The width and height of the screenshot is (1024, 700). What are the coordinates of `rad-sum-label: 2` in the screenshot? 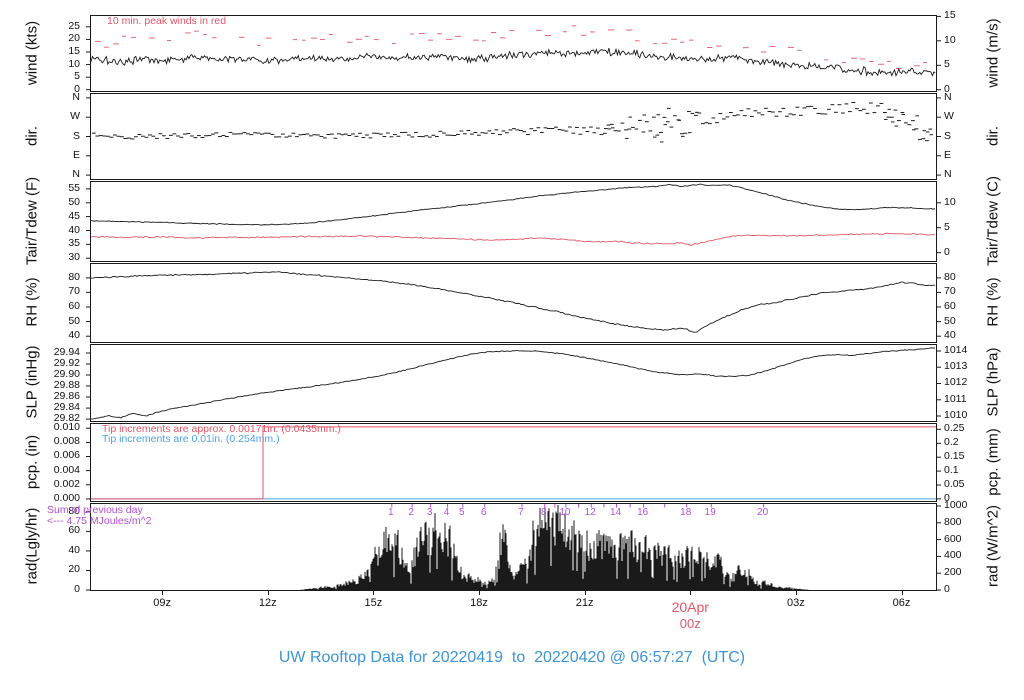 It's located at (411, 512).